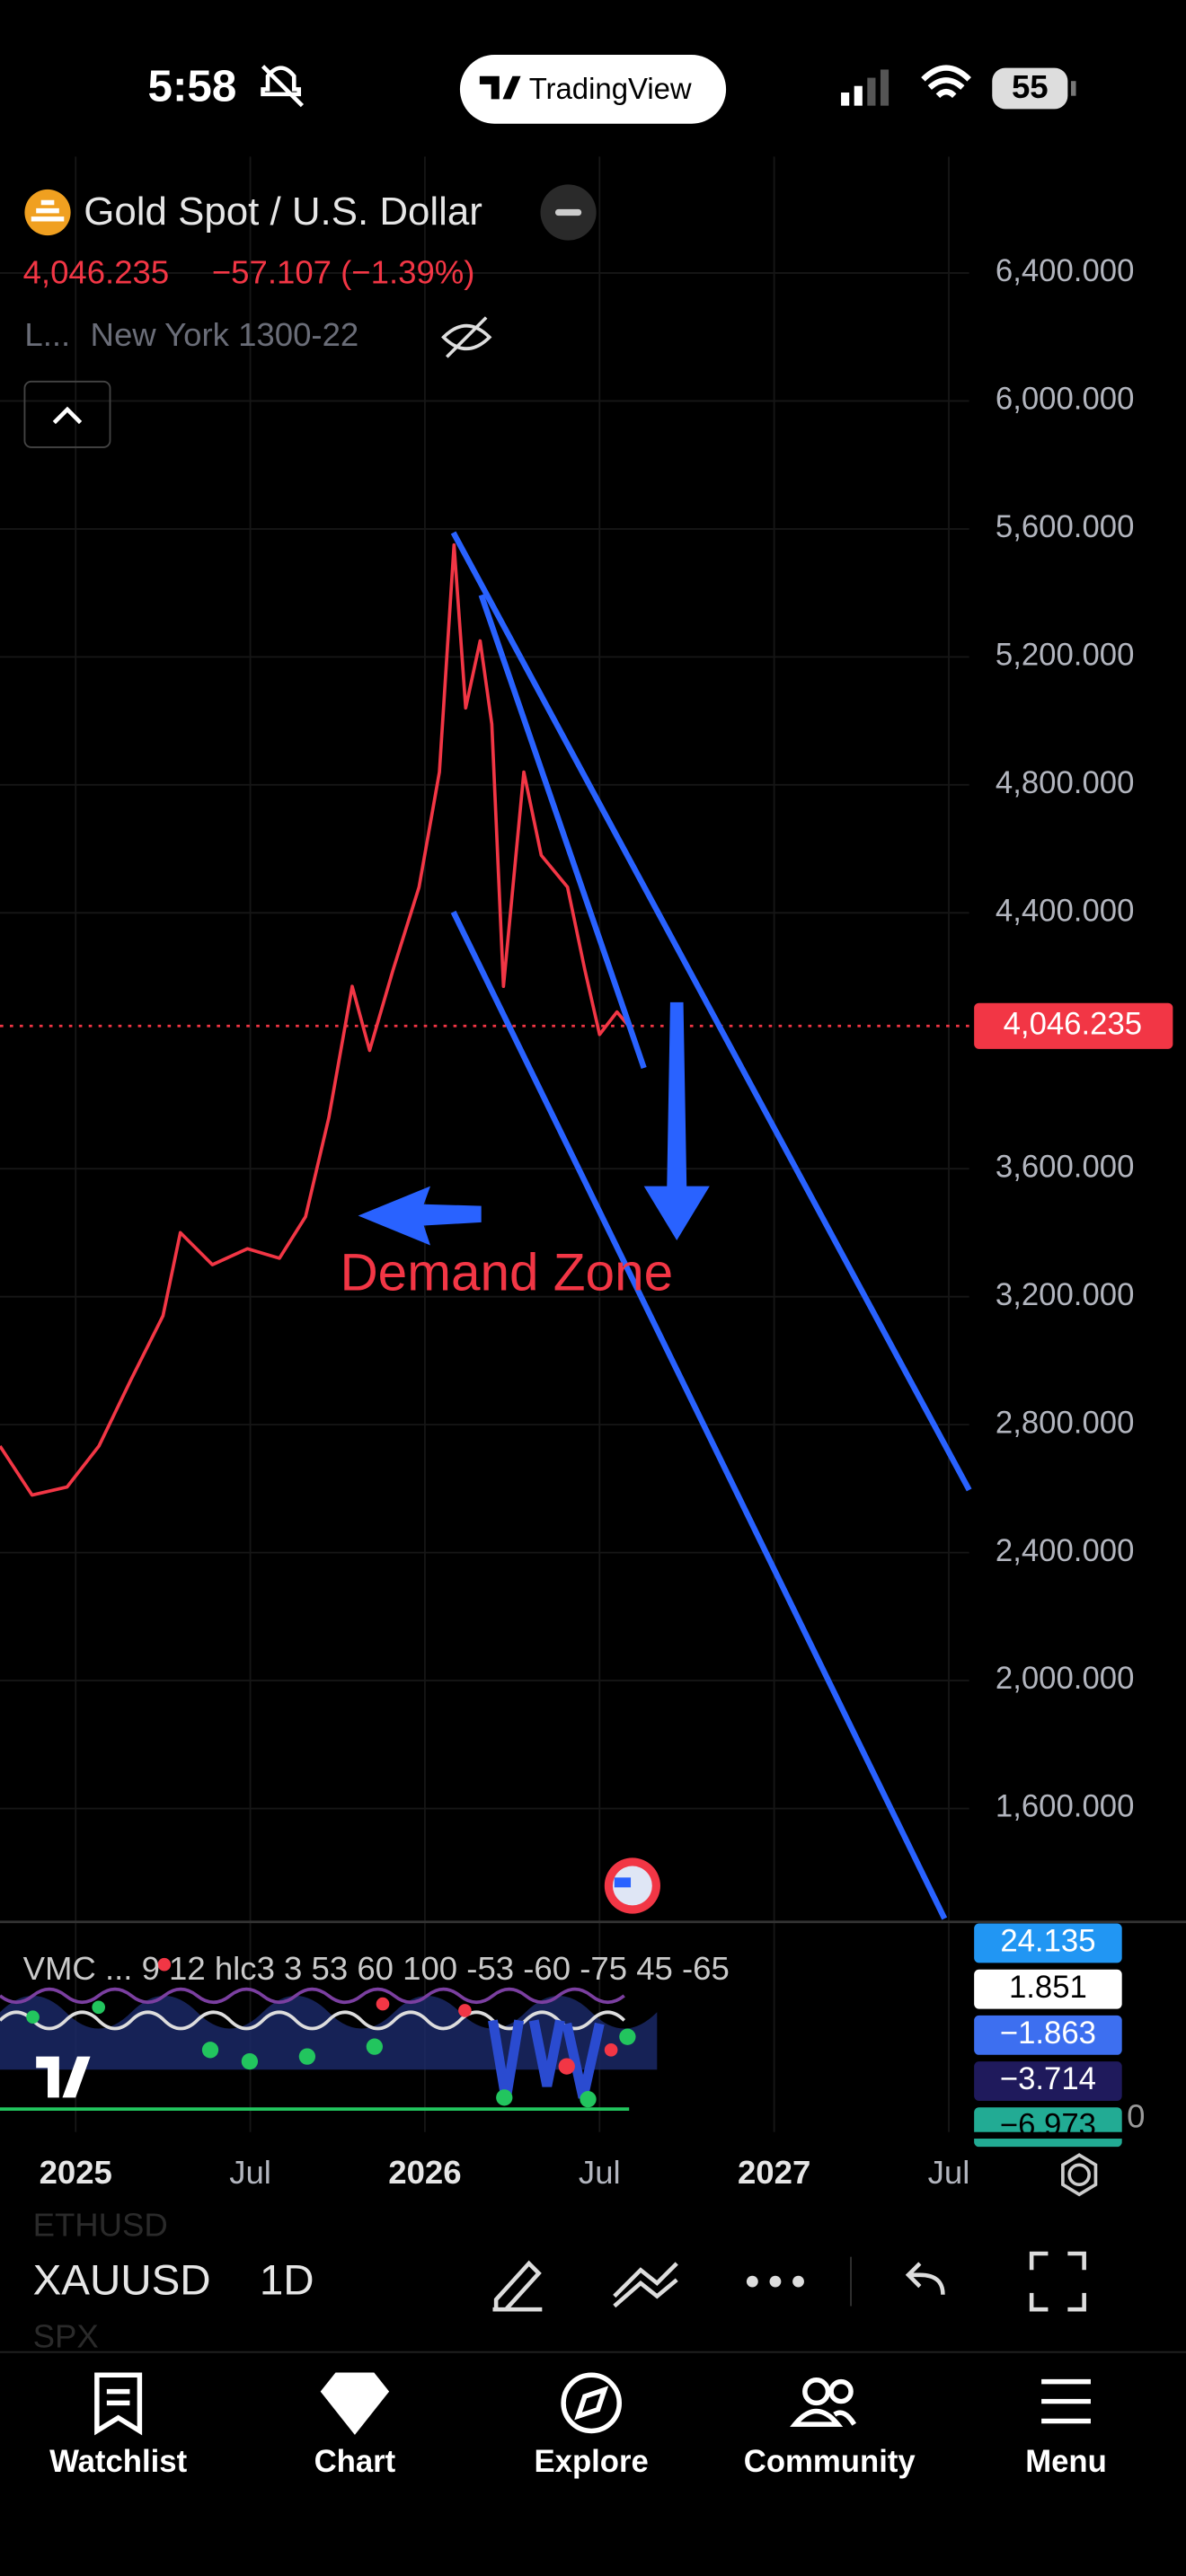  Describe the element at coordinates (1065, 1167) in the screenshot. I see `y-tick-label: 3,600.000` at that location.